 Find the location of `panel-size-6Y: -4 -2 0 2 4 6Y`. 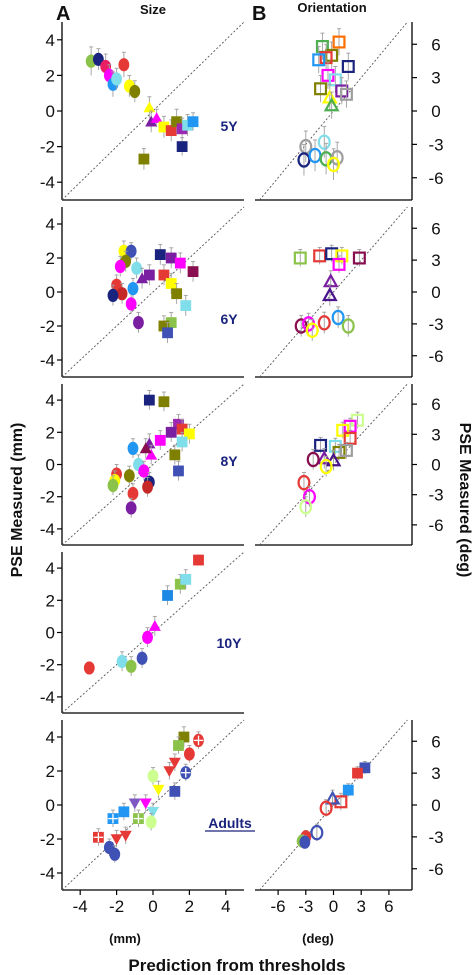

panel-size-6Y: -4 -2 0 2 4 6Y is located at coordinates (142, 292).